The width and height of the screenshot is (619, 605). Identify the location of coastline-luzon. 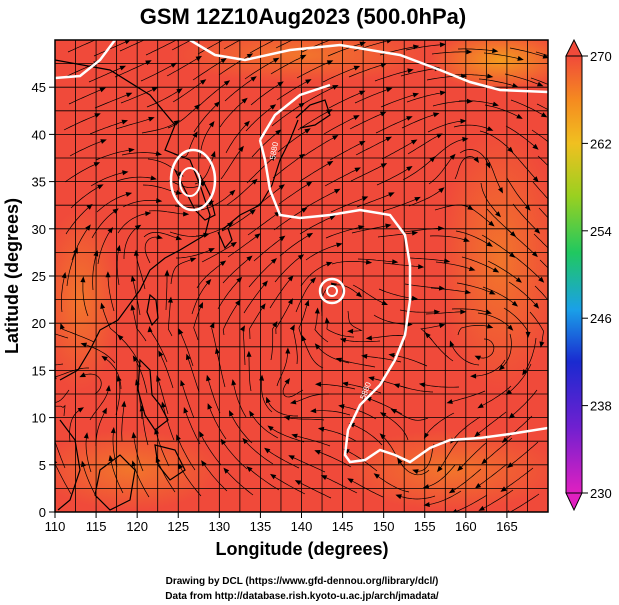
(153, 394).